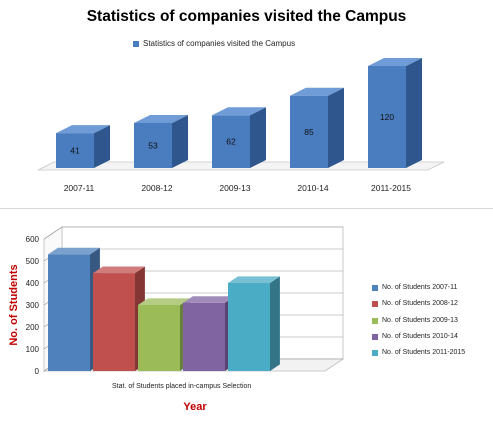 Image resolution: width=493 pixels, height=428 pixels. Describe the element at coordinates (420, 320) in the screenshot. I see `legend-label: No. of Students 2009-13` at that location.